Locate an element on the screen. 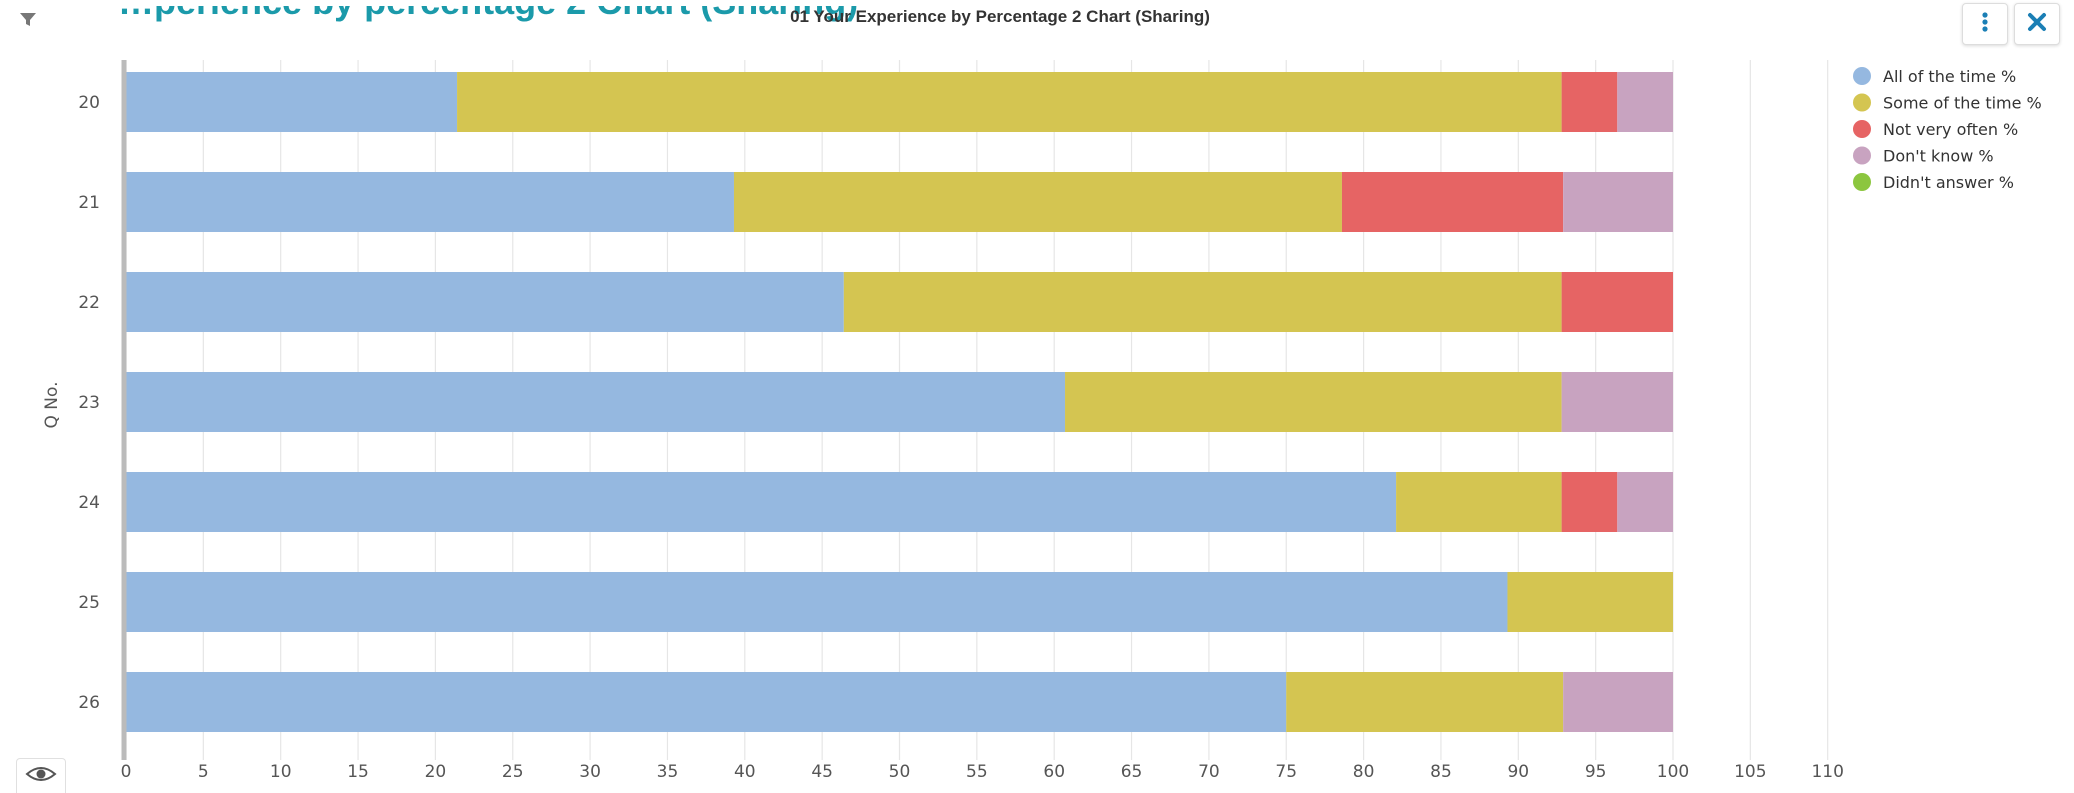 This screenshot has height=793, width=2074. x-tick-label: 105 is located at coordinates (1750, 772).